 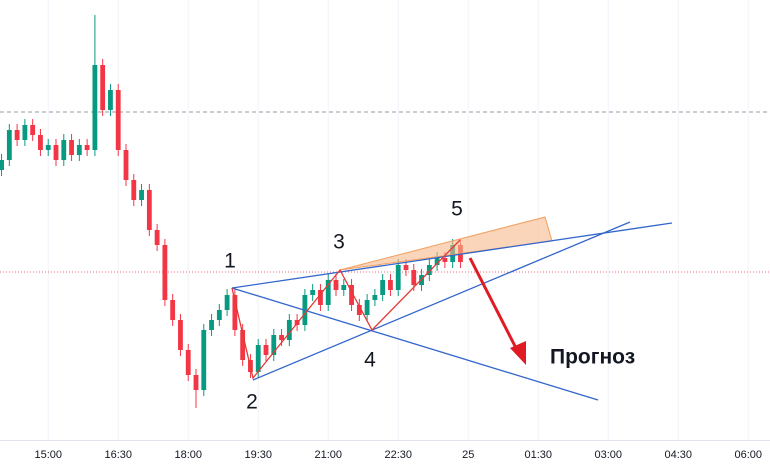 I want to click on x-tick-label: 03:00, so click(x=608, y=455).